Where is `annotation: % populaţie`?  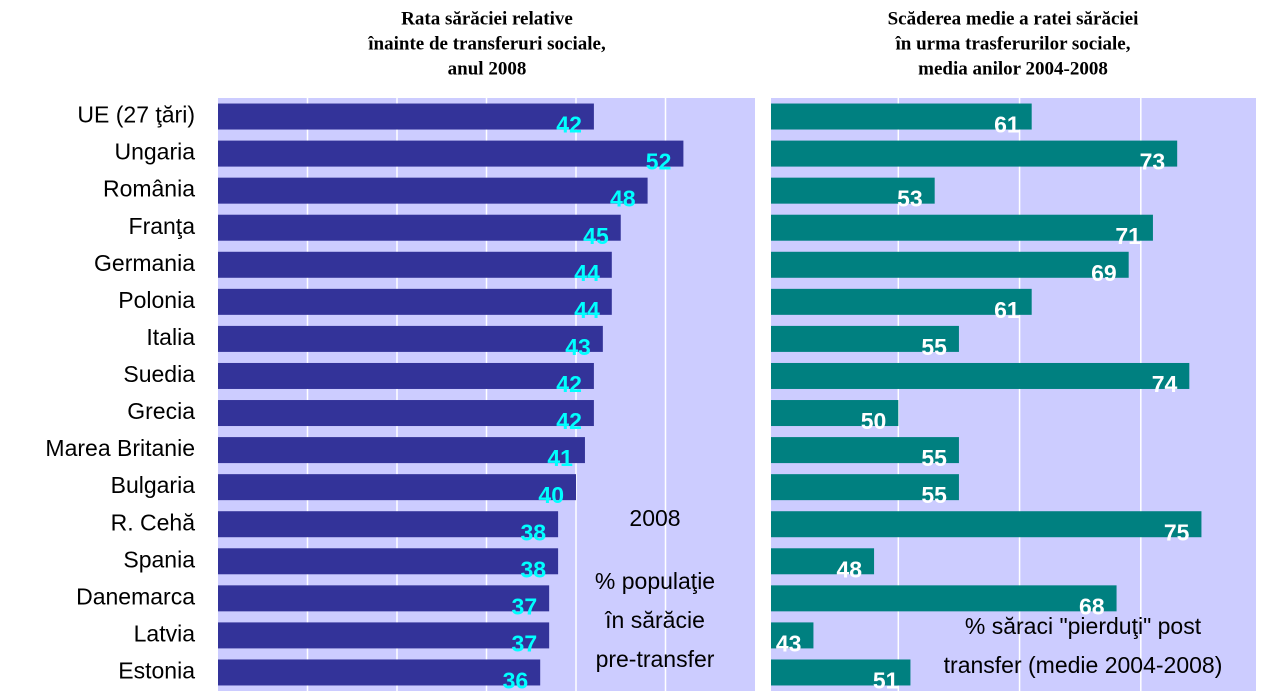 annotation: % populaţie is located at coordinates (655, 581).